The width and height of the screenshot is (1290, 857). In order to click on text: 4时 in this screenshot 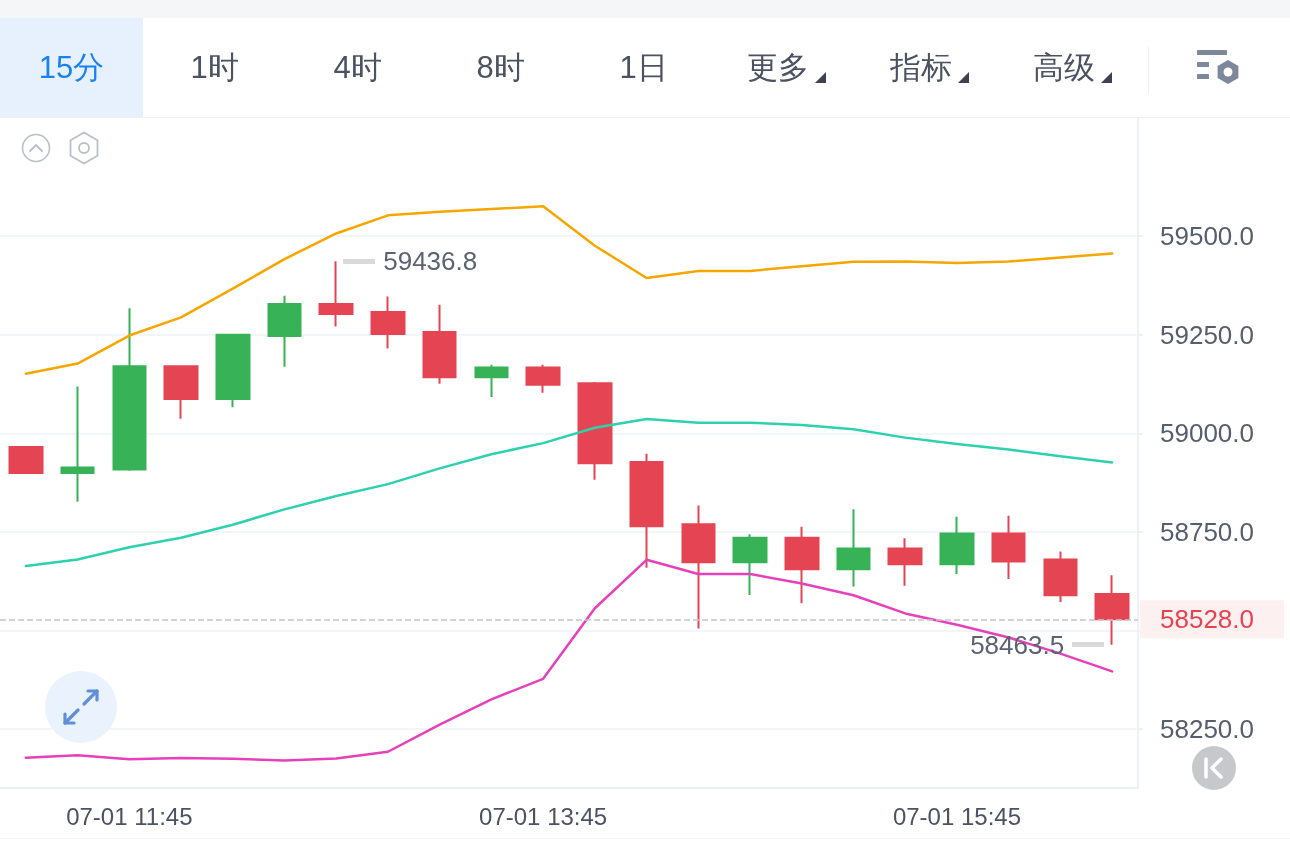, I will do `click(357, 67)`.